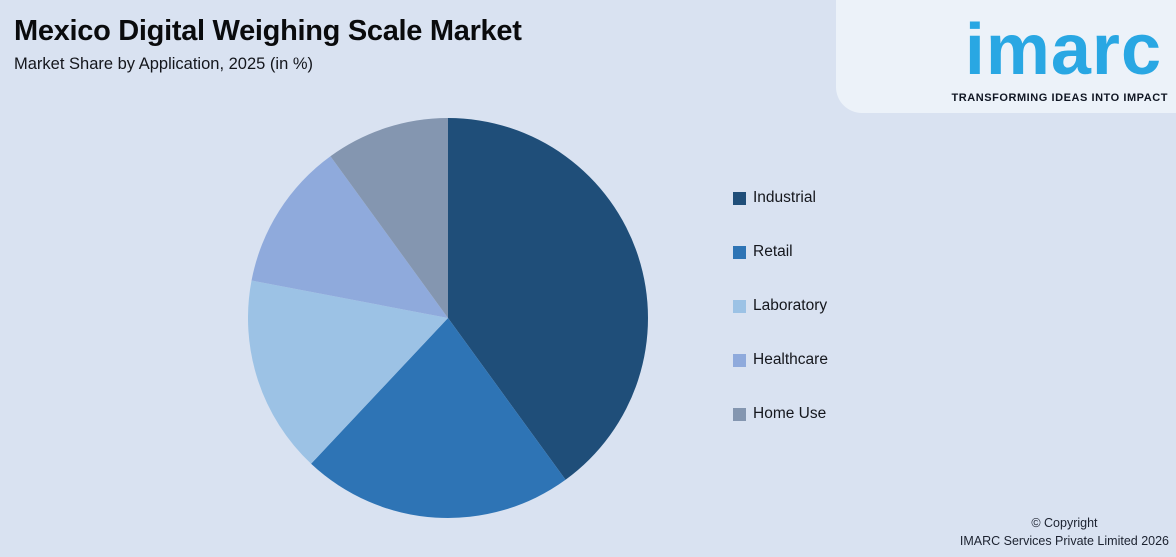 This screenshot has width=1176, height=557. I want to click on legend-label-home-use: Home Use, so click(790, 413).